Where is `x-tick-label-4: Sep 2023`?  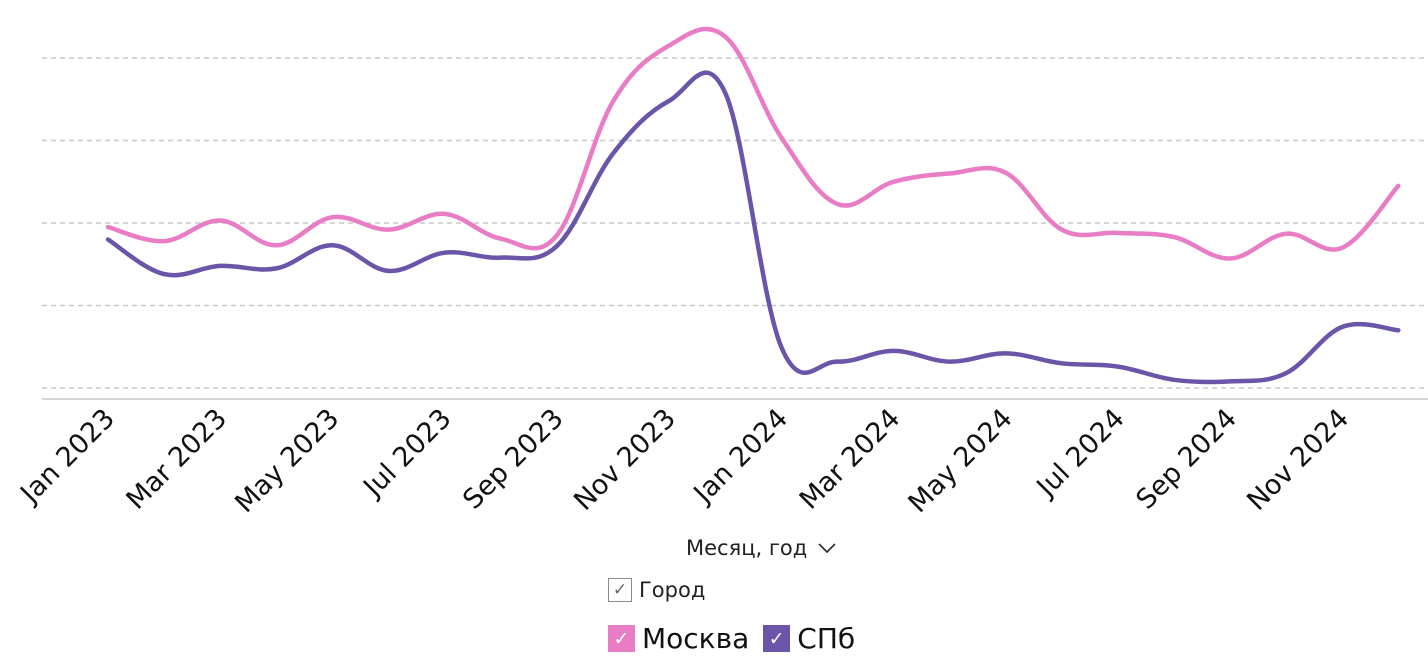 x-tick-label-4: Sep 2023 is located at coordinates (513, 459).